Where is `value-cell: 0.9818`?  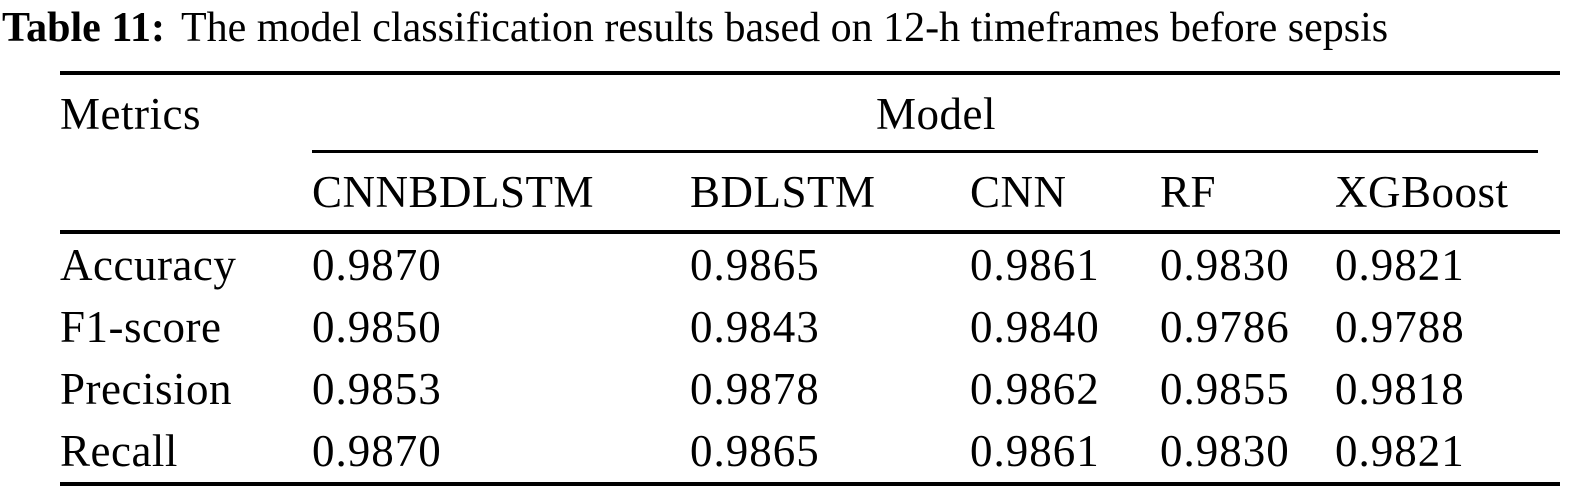
value-cell: 0.9818 is located at coordinates (1400, 389).